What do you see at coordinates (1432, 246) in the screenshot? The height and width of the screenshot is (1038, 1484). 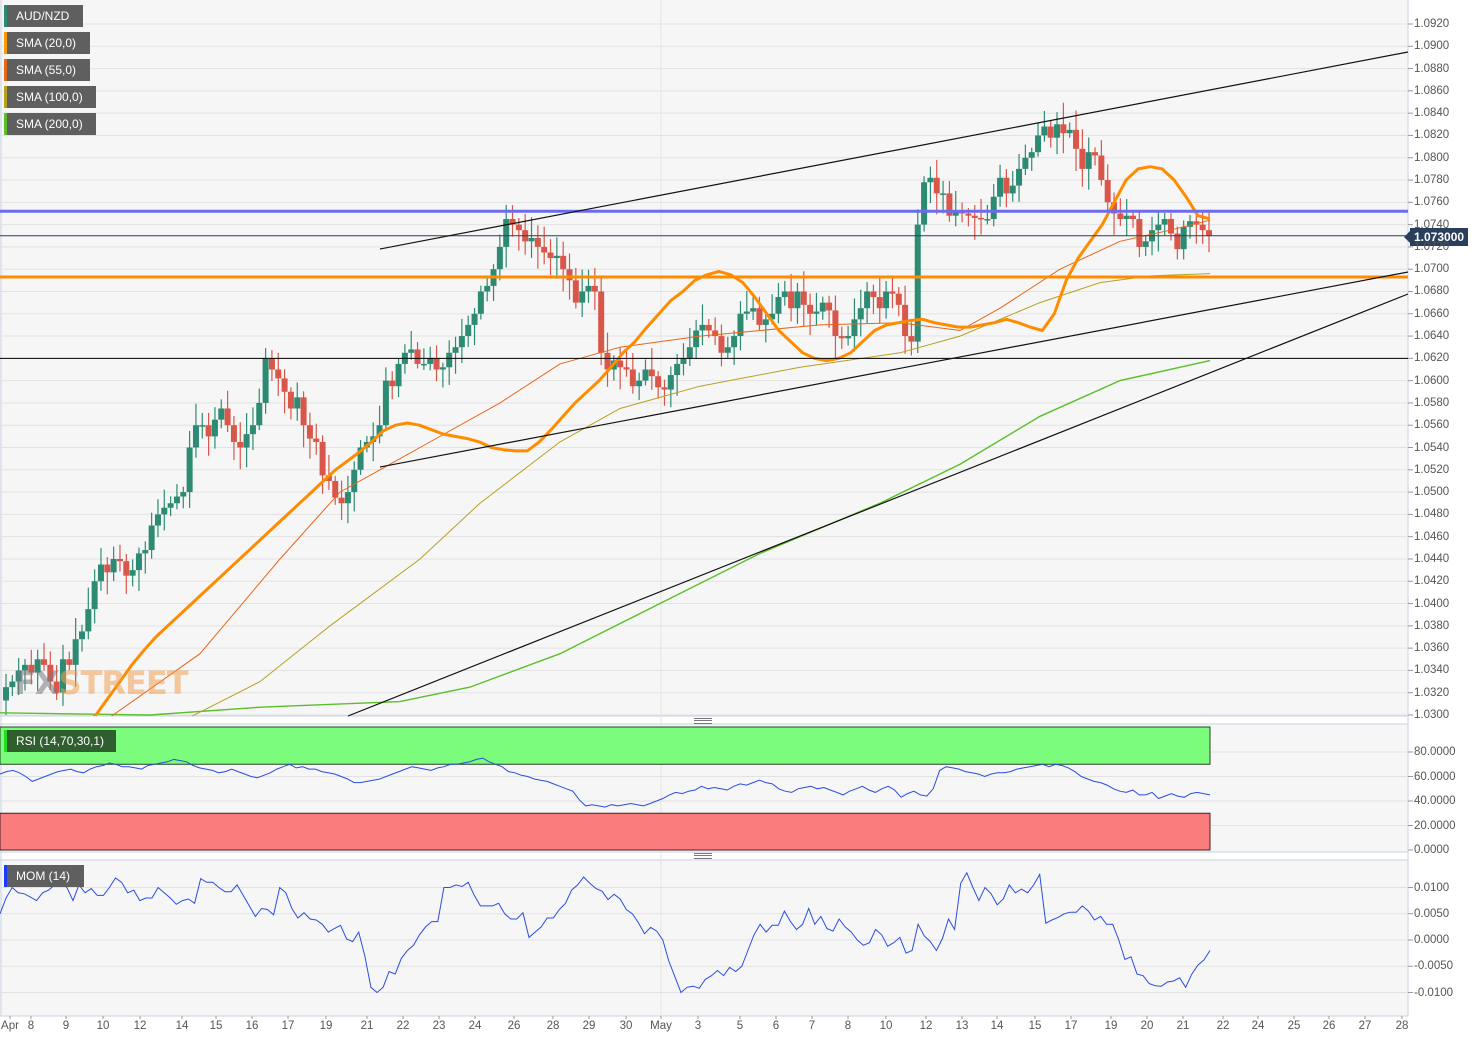 I see `price-axis-label: 1.0720` at bounding box center [1432, 246].